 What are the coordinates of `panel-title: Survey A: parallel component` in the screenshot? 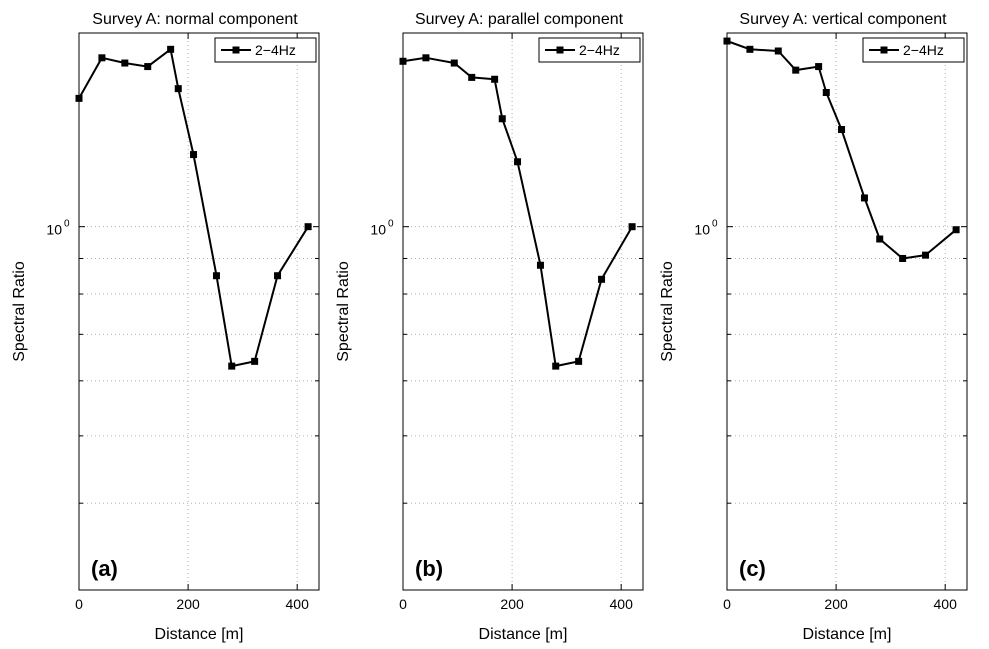 It's located at (519, 19).